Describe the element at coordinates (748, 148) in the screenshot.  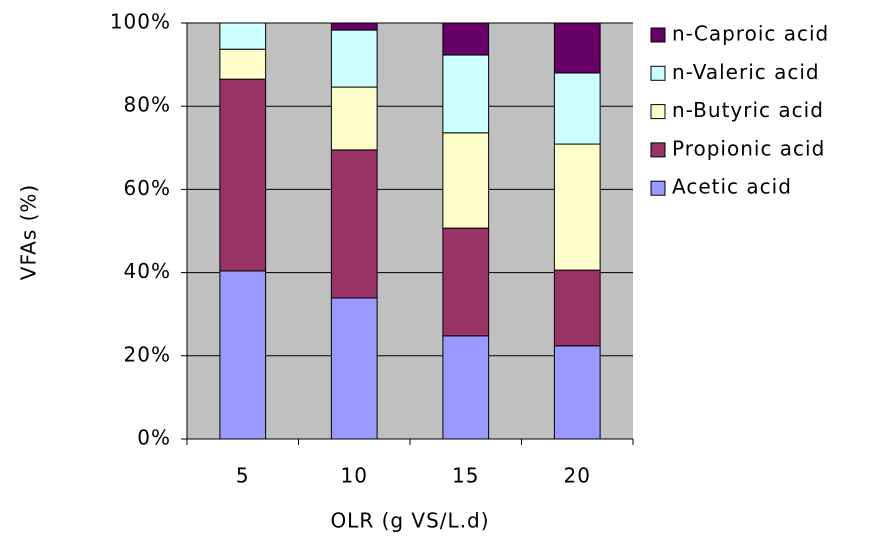
I see `legend-label: Propionic acid` at that location.